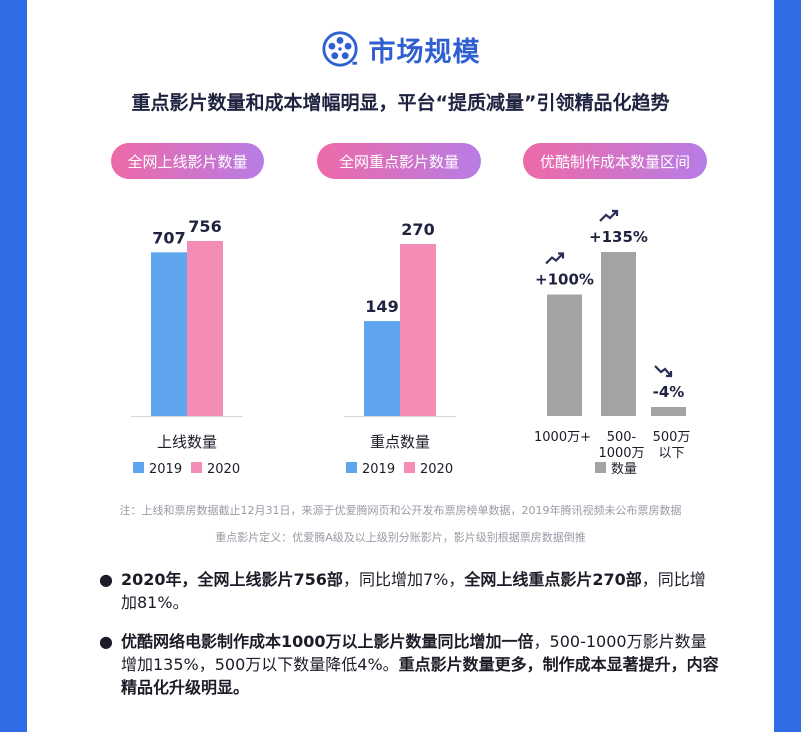 The image size is (801, 732). What do you see at coordinates (564, 280) in the screenshot?
I see `change-label-1: +100%` at bounding box center [564, 280].